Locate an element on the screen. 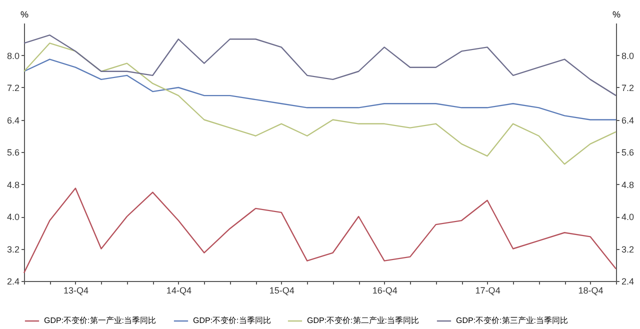  x-tick-label: 17-Q4 is located at coordinates (487, 291).